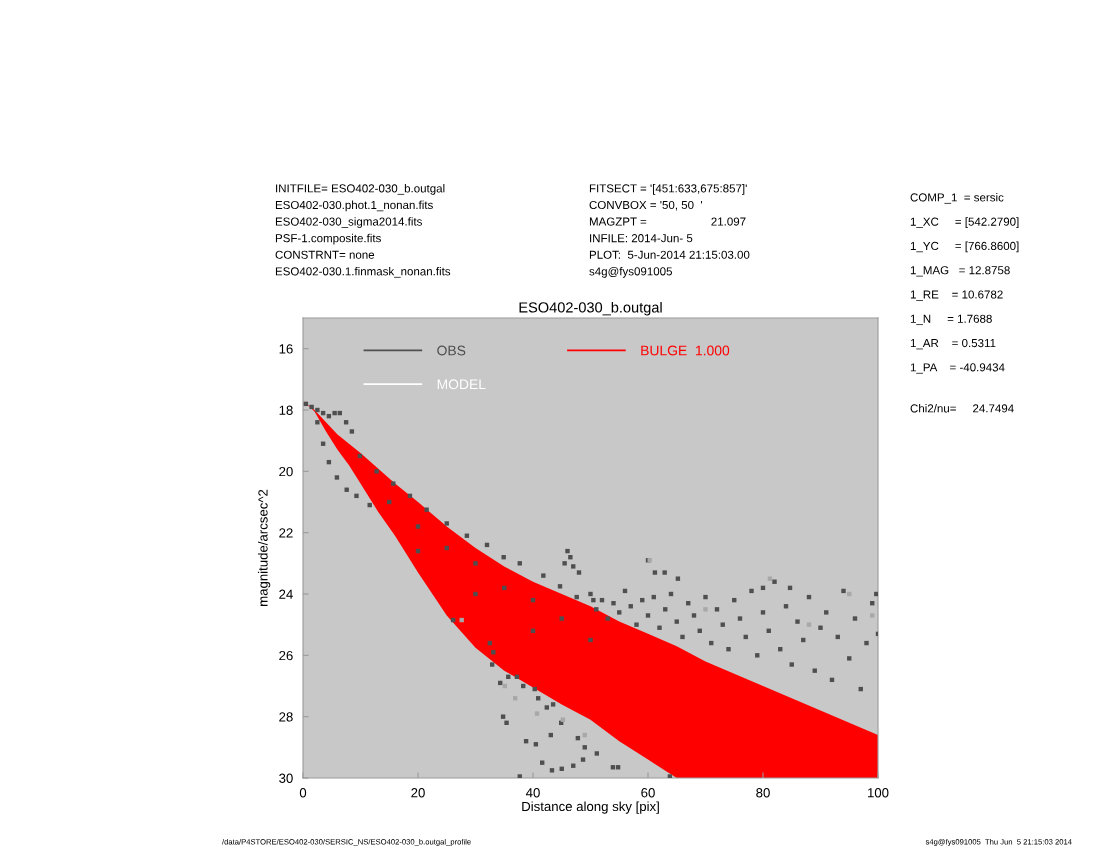 This screenshot has height=850, width=1100. What do you see at coordinates (418, 793) in the screenshot?
I see `x-tick-label: 20` at bounding box center [418, 793].